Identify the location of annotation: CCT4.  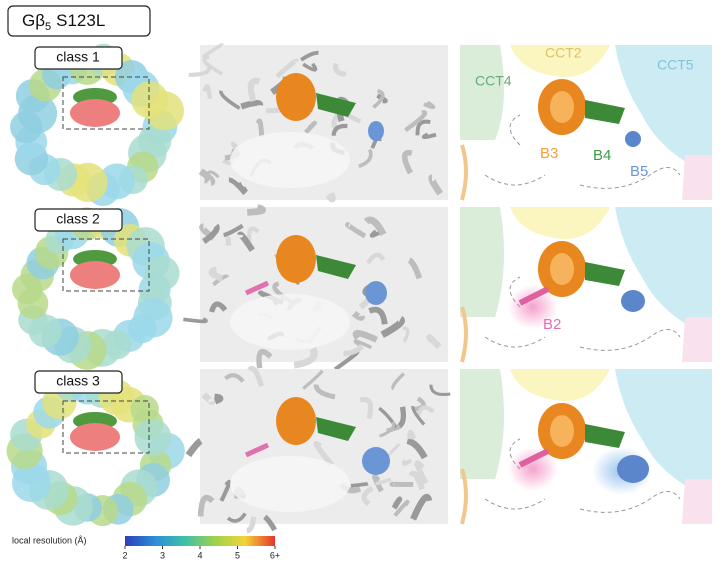
(493, 81).